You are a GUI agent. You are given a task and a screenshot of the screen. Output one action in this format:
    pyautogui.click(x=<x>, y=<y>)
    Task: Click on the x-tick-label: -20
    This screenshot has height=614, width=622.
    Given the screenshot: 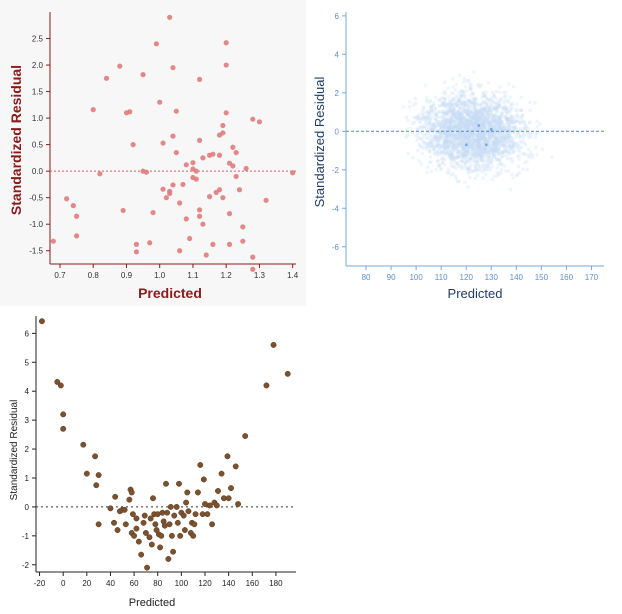 What is the action you would take?
    pyautogui.click(x=40, y=583)
    